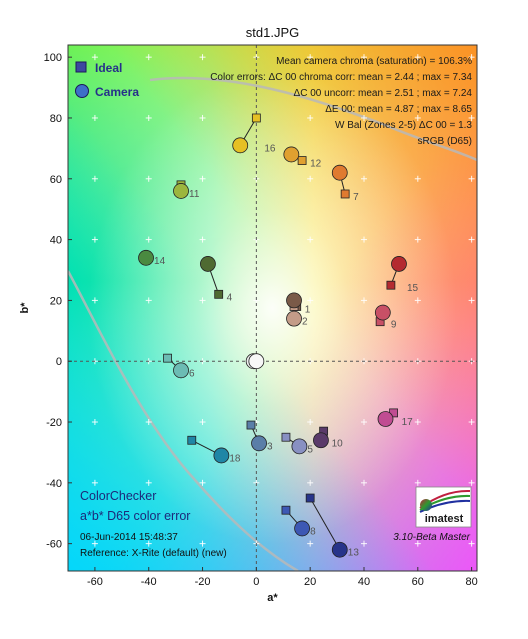 The width and height of the screenshot is (528, 639). Describe the element at coordinates (59, 362) in the screenshot. I see `y-tick-label: 0` at that location.